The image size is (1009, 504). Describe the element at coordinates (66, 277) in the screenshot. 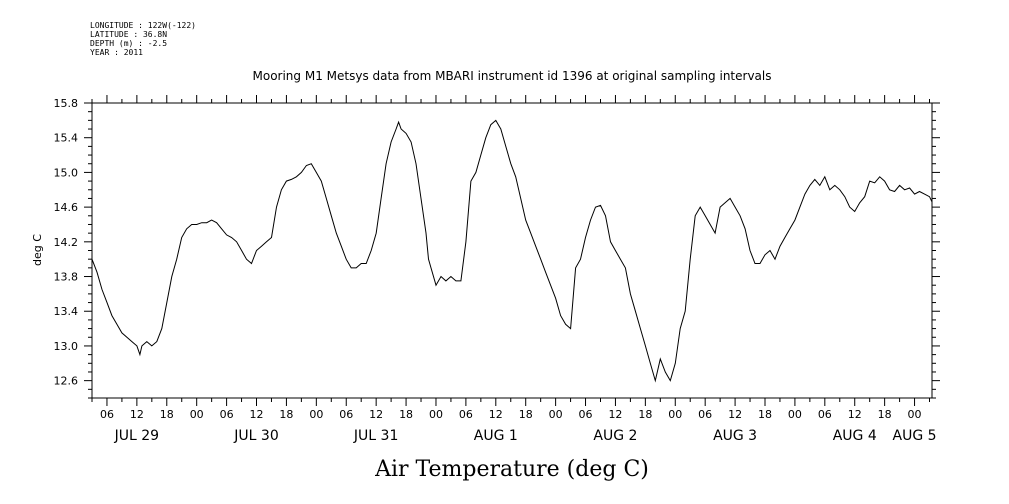

I see `y-tick-label: 13.8` at that location.